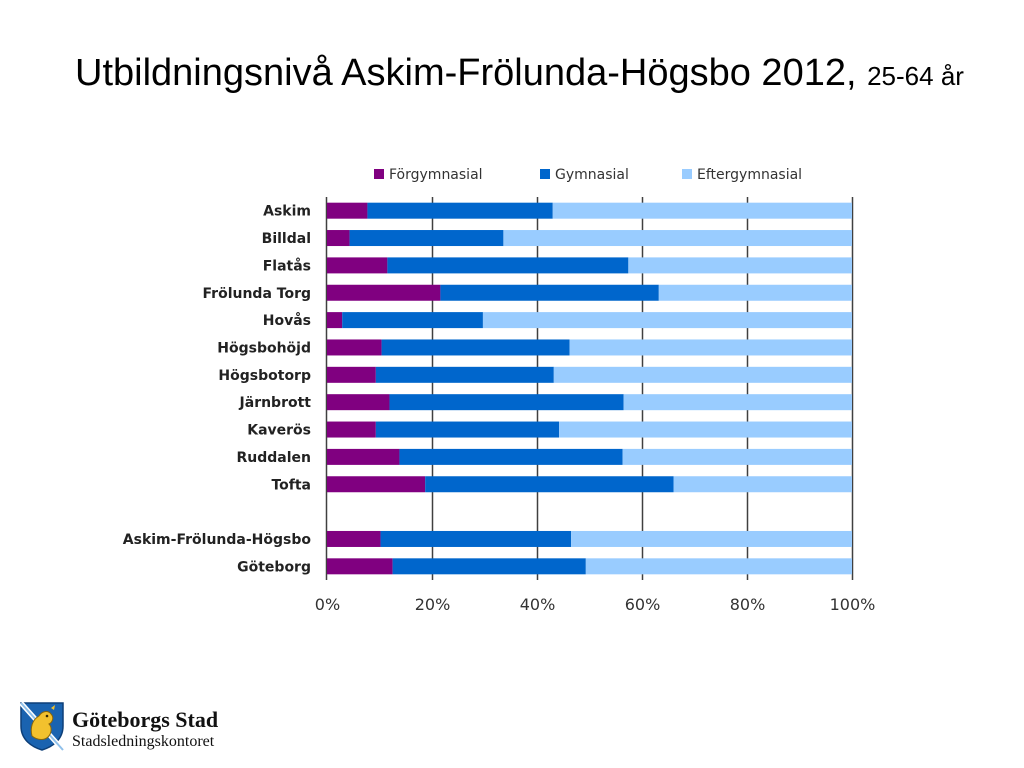  What do you see at coordinates (274, 567) in the screenshot?
I see `category-label: Göteborg` at bounding box center [274, 567].